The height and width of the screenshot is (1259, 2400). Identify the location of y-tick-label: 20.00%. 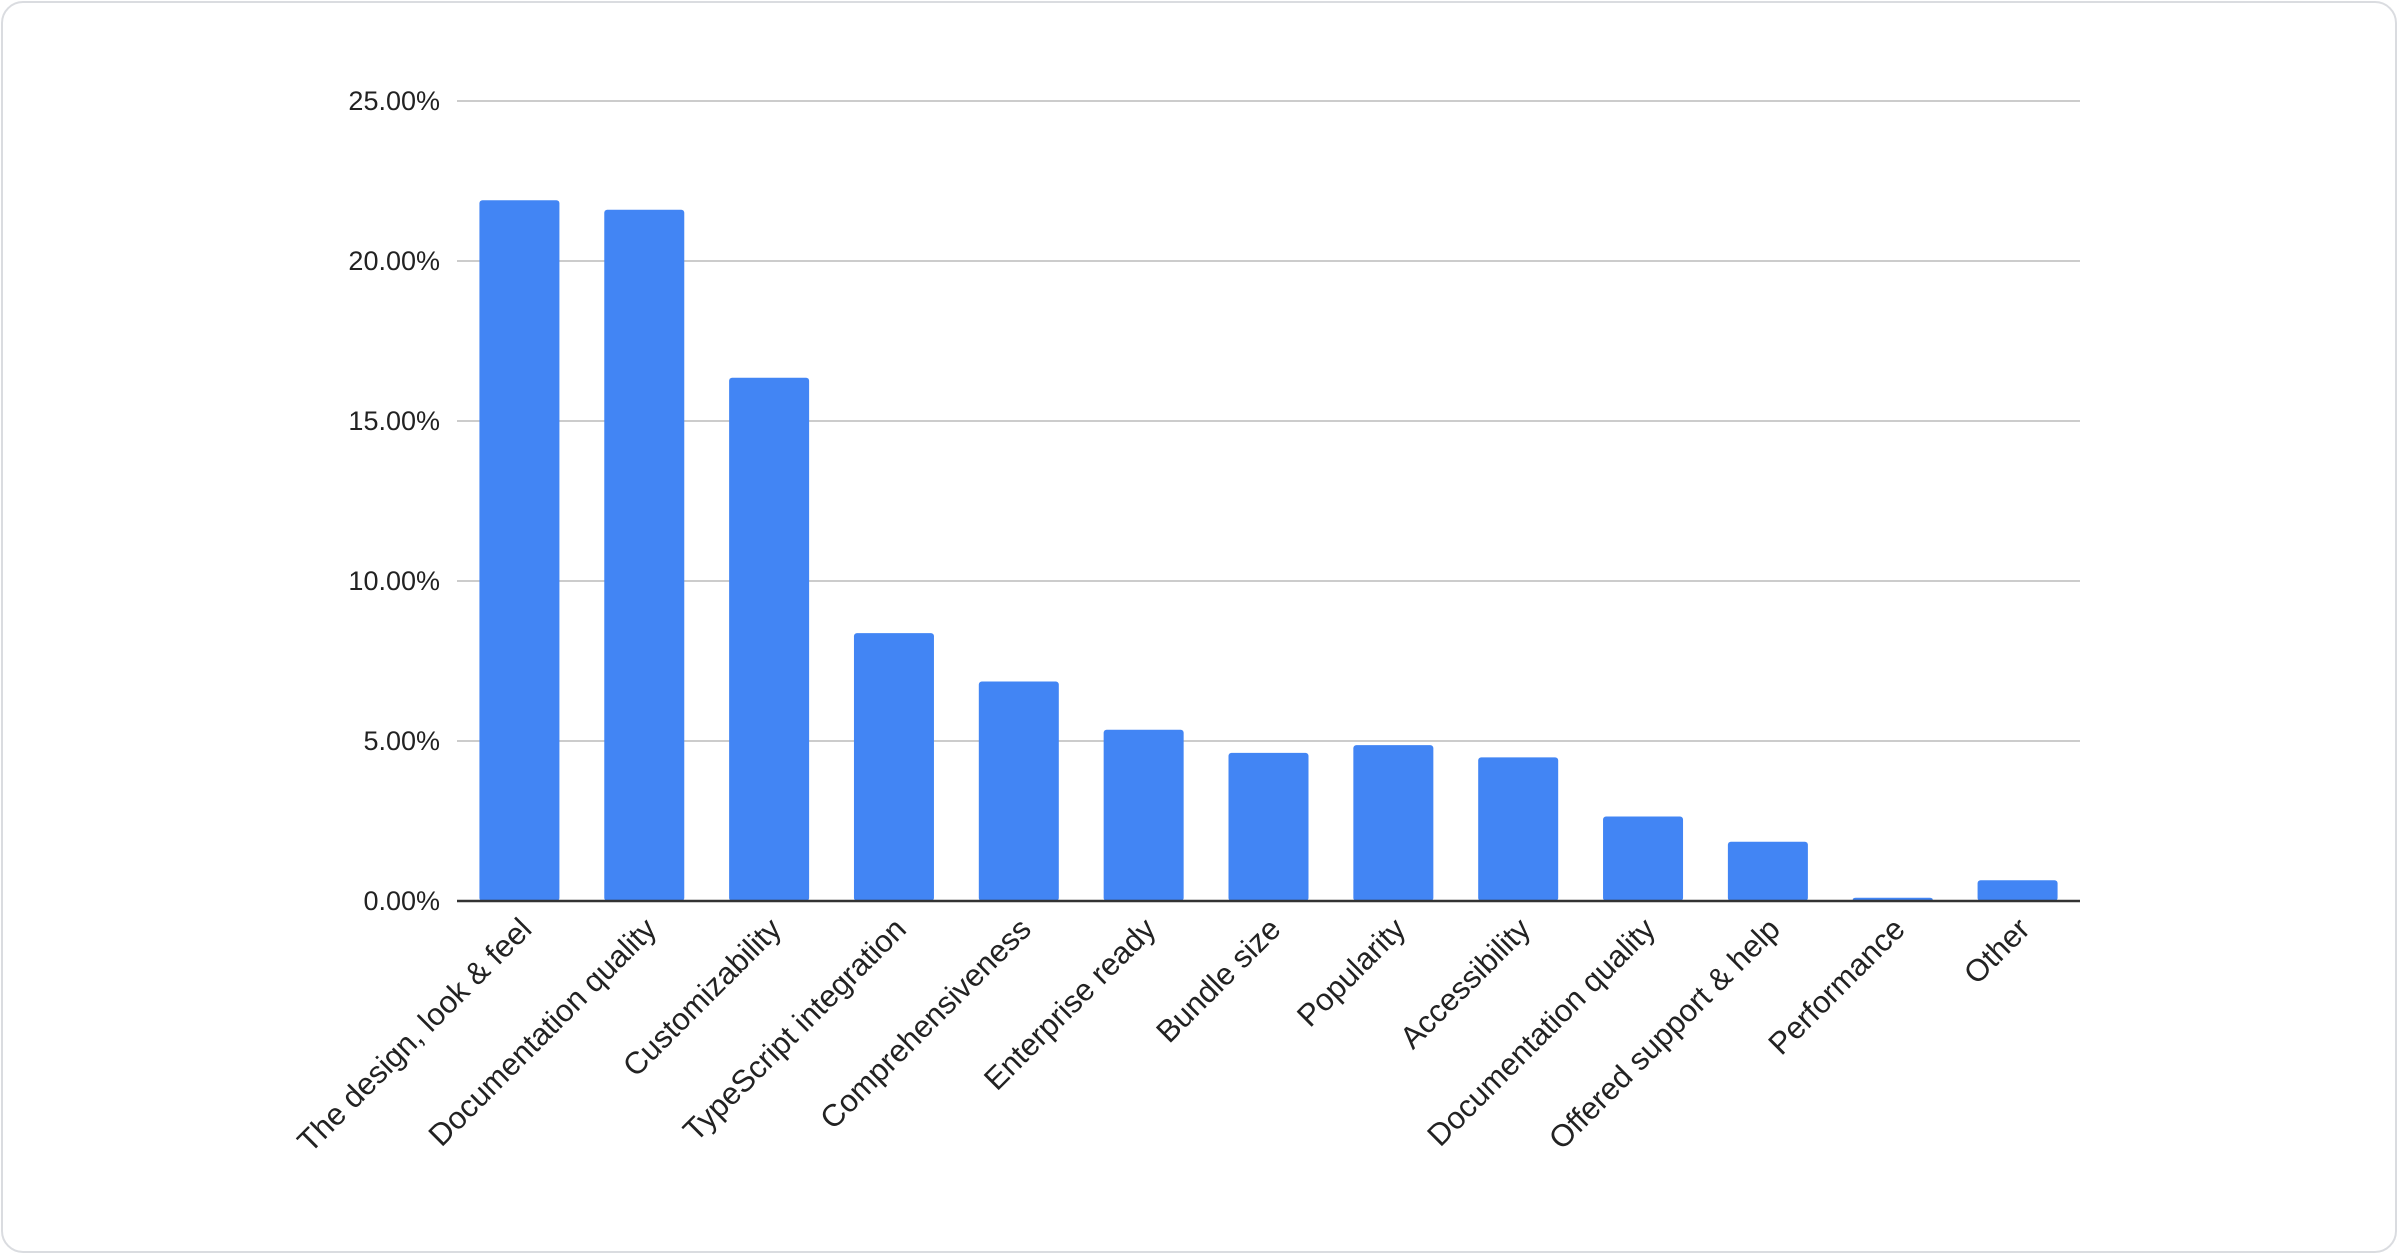
(394, 261).